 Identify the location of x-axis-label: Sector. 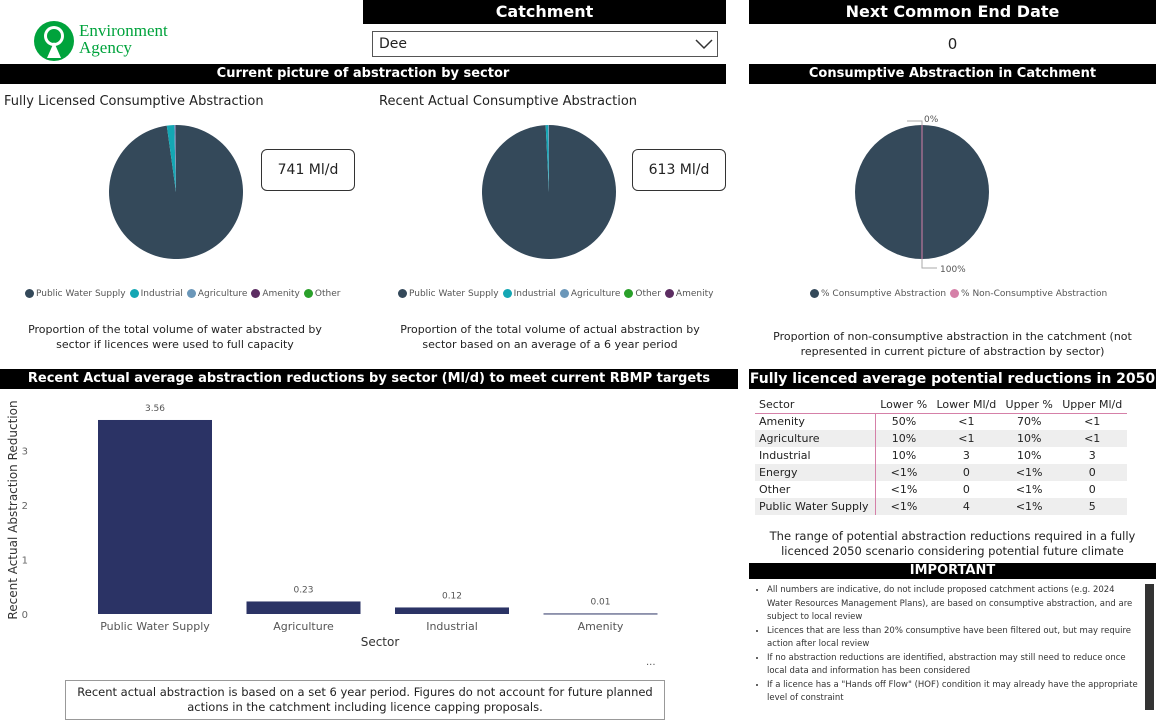
(380, 642).